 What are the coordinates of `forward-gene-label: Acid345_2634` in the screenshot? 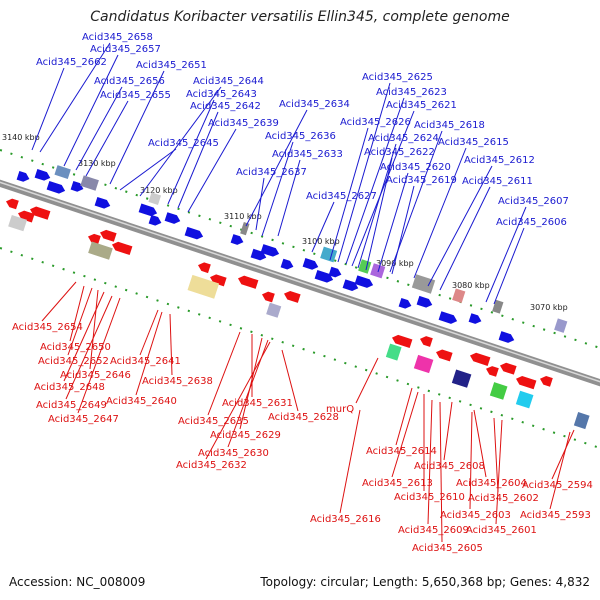 It's located at (314, 104).